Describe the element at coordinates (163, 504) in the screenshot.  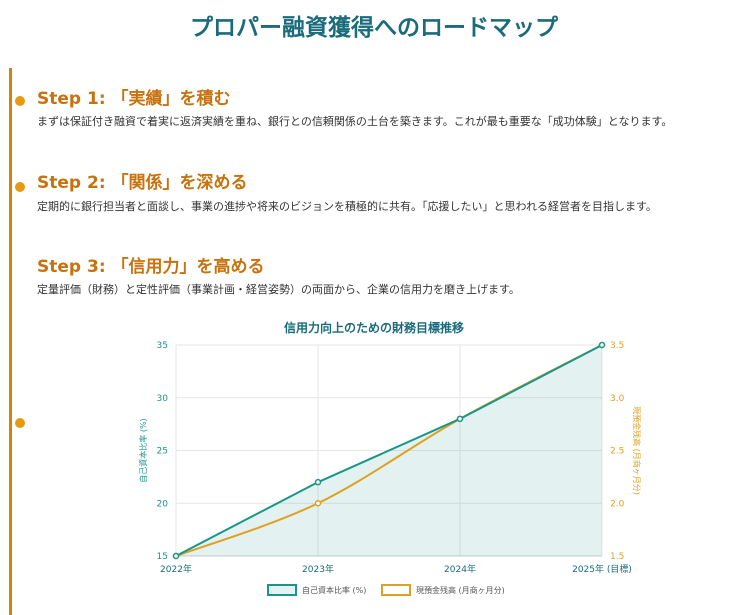
I see `y-left-tick-label: 20` at that location.